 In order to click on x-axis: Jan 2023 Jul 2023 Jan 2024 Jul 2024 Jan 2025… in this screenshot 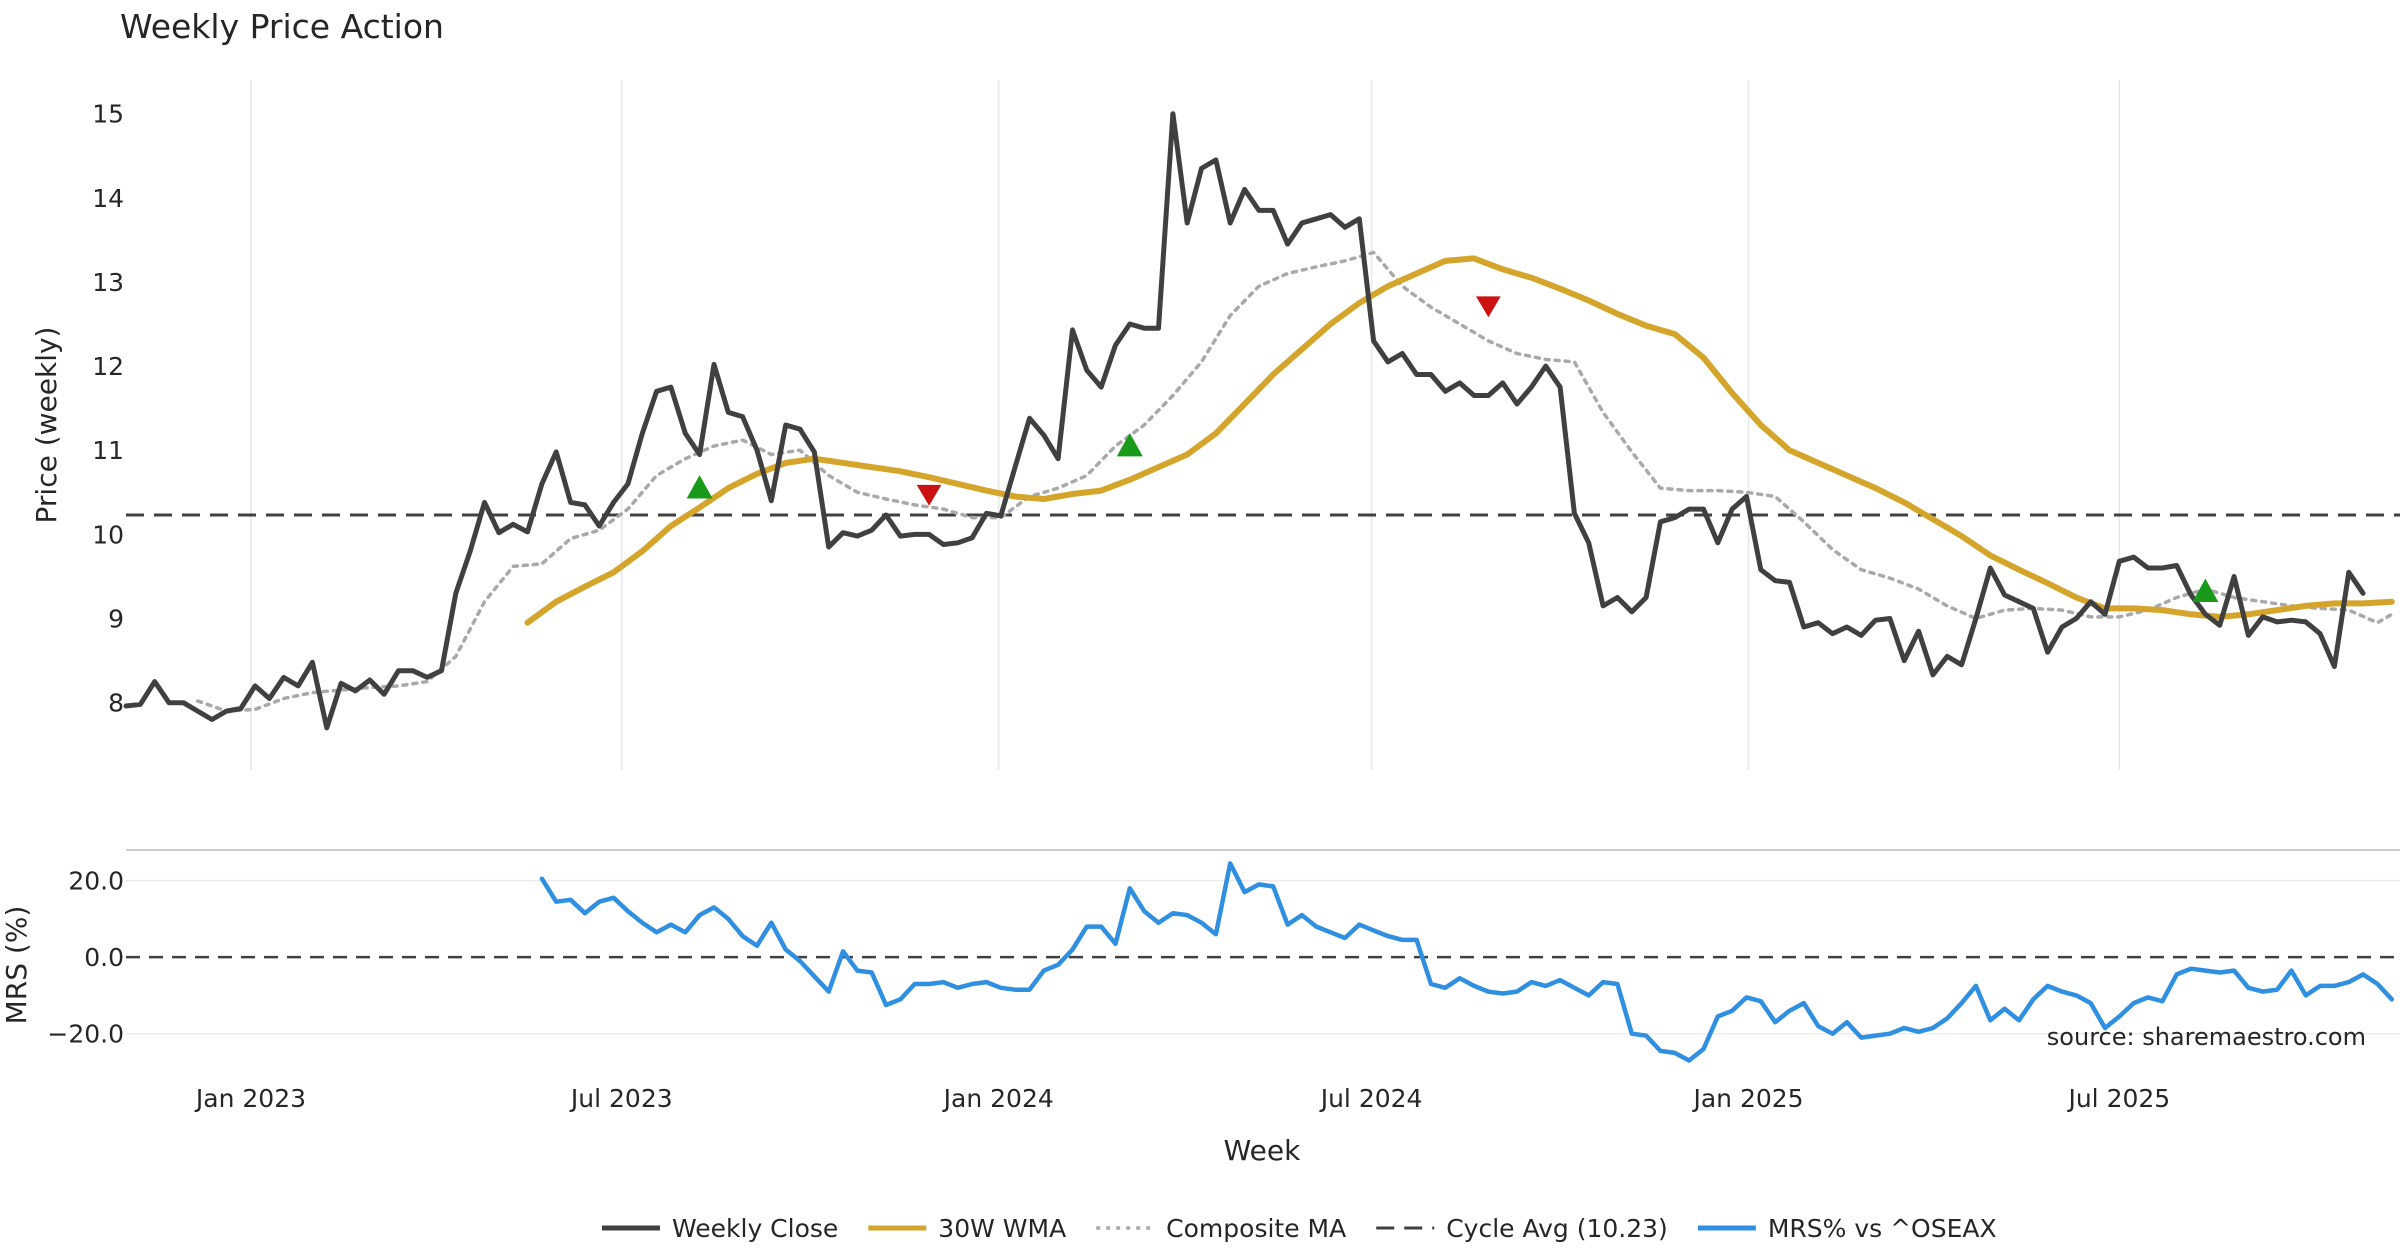, I will do `click(1182, 1098)`.